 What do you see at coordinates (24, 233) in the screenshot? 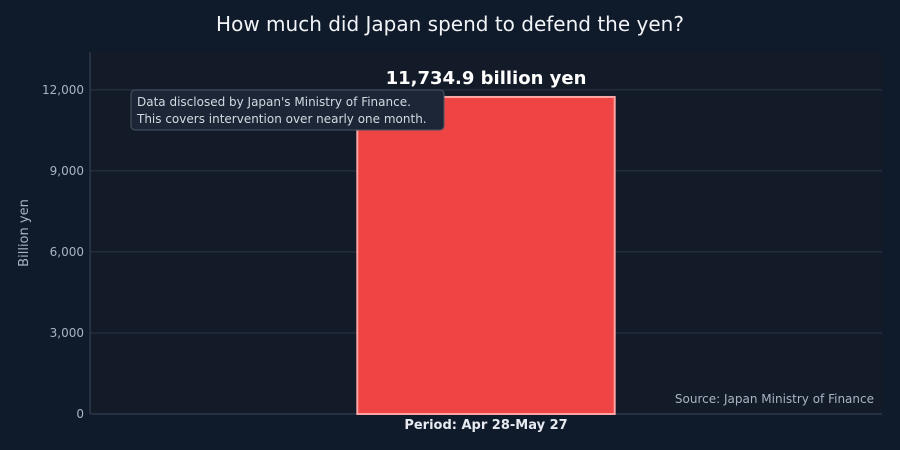
I see `y-axis-title: Billion yen` at bounding box center [24, 233].